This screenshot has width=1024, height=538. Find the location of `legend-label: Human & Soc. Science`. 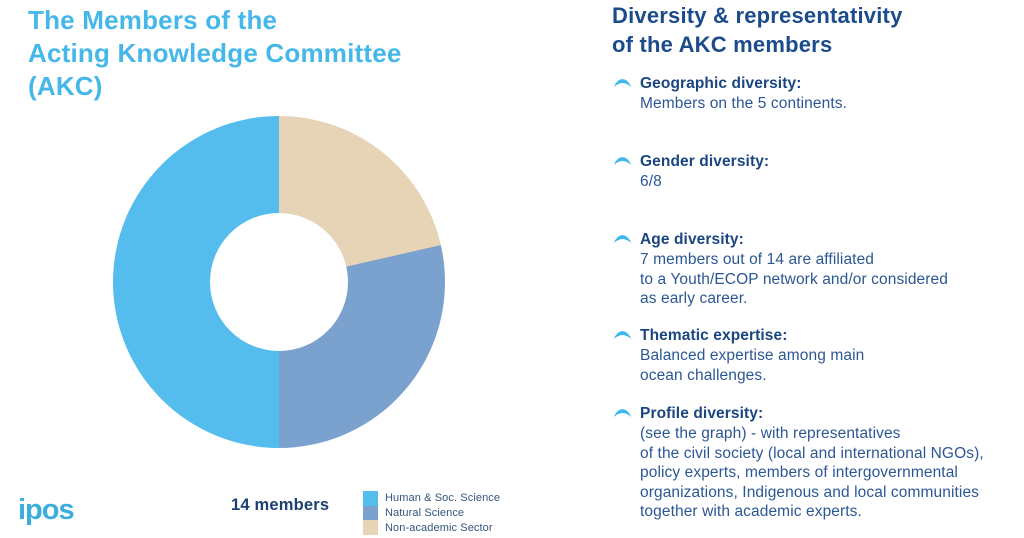

legend-label: Human & Soc. Science is located at coordinates (443, 498).